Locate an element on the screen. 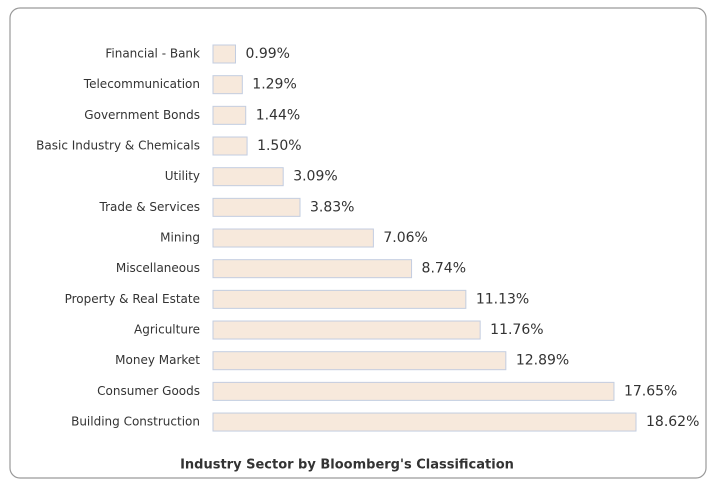  value-label: 1.44% is located at coordinates (278, 115).